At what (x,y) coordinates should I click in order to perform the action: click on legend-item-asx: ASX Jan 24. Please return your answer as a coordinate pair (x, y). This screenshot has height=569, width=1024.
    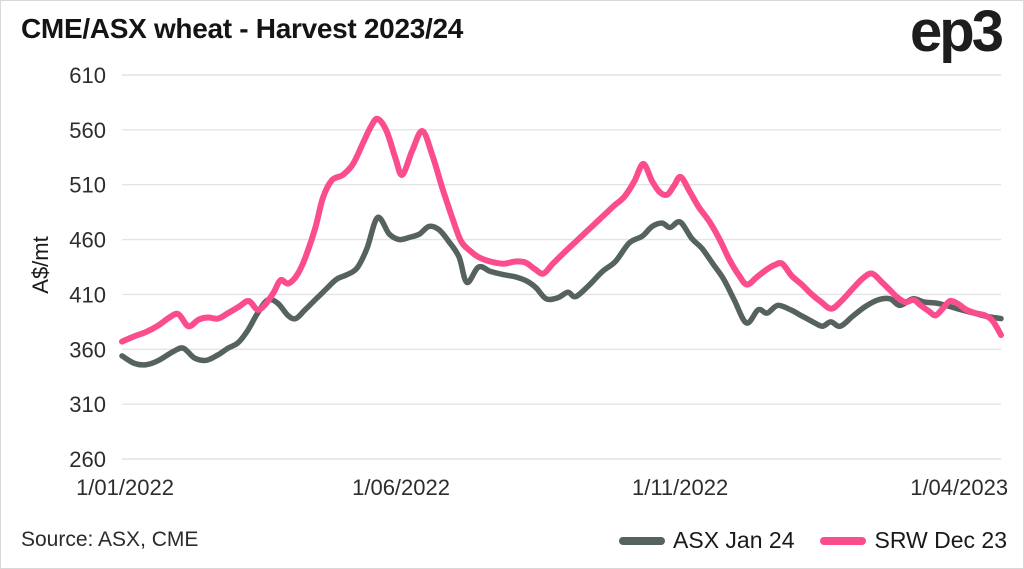
    Looking at the image, I should click on (706, 540).